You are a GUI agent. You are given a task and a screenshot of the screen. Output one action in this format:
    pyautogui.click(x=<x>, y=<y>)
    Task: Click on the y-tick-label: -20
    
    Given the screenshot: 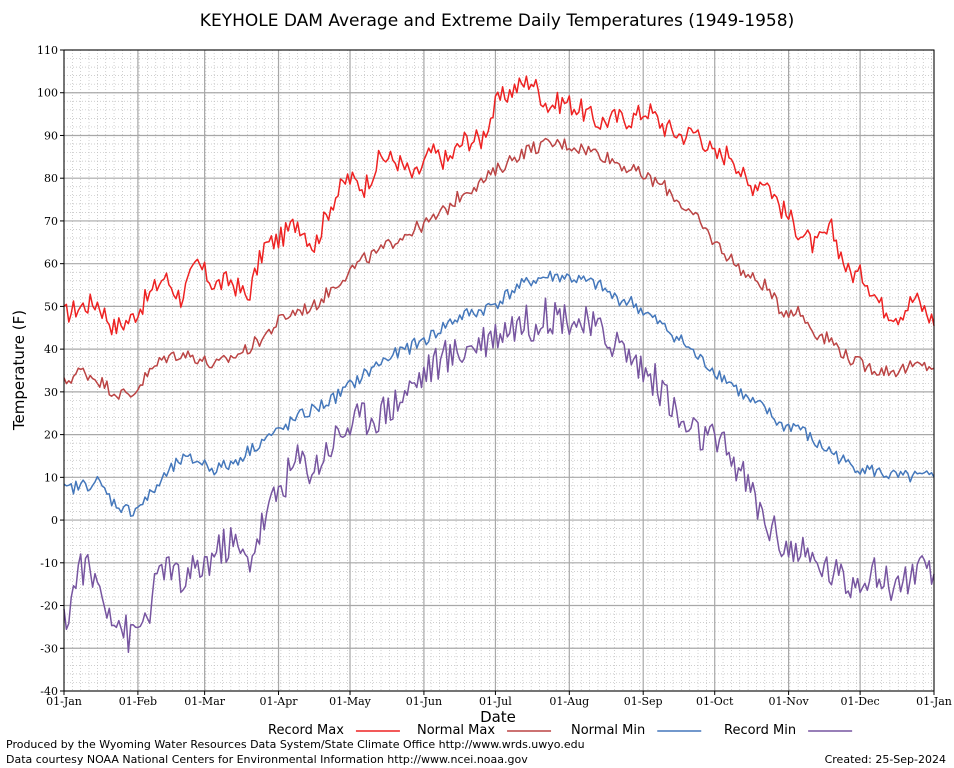 What is the action you would take?
    pyautogui.click(x=49, y=606)
    